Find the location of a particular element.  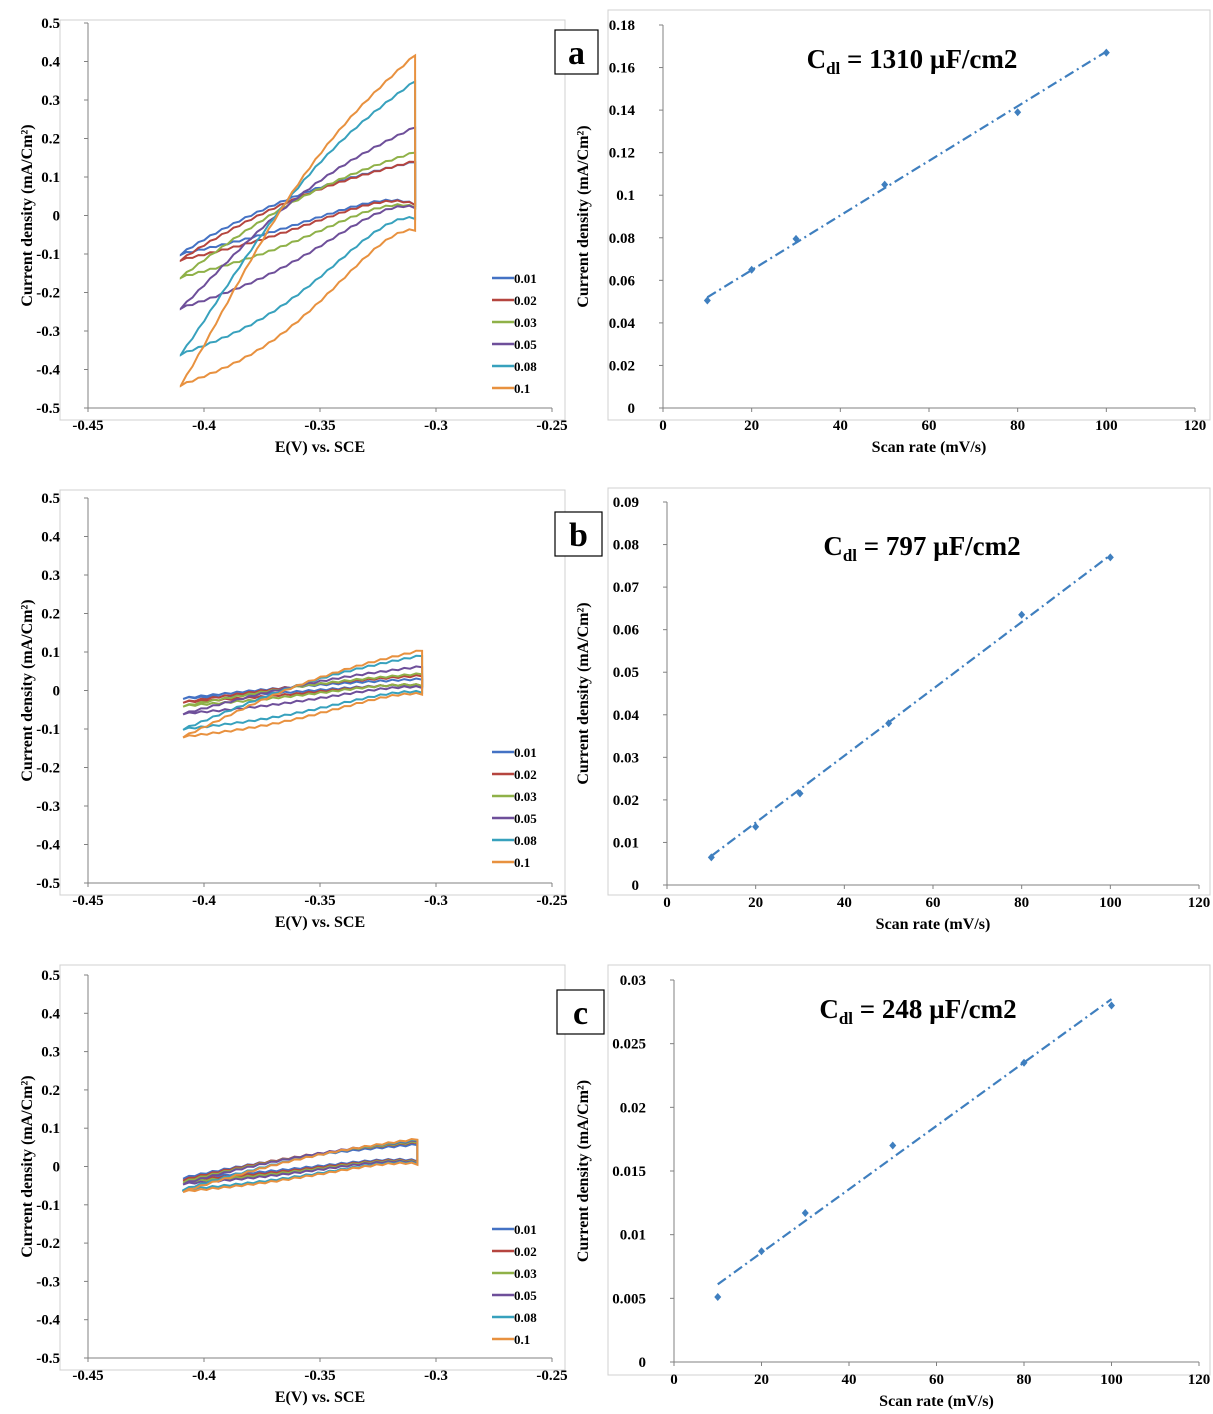

y-tick-label: 0.06 is located at coordinates (626, 631).